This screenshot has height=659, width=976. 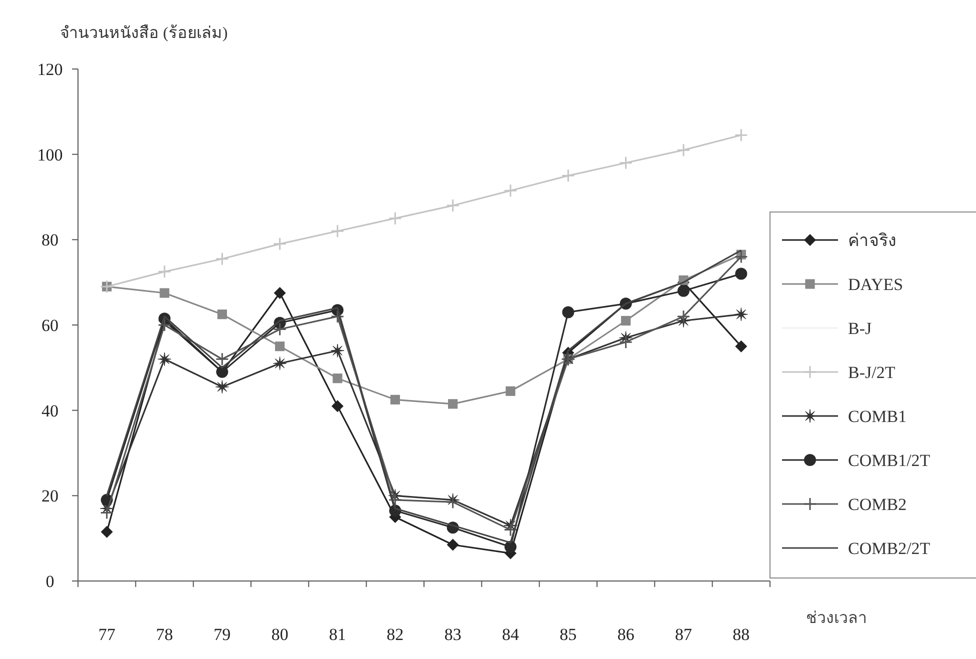 What do you see at coordinates (683, 634) in the screenshot?
I see `x-tick-label: 87` at bounding box center [683, 634].